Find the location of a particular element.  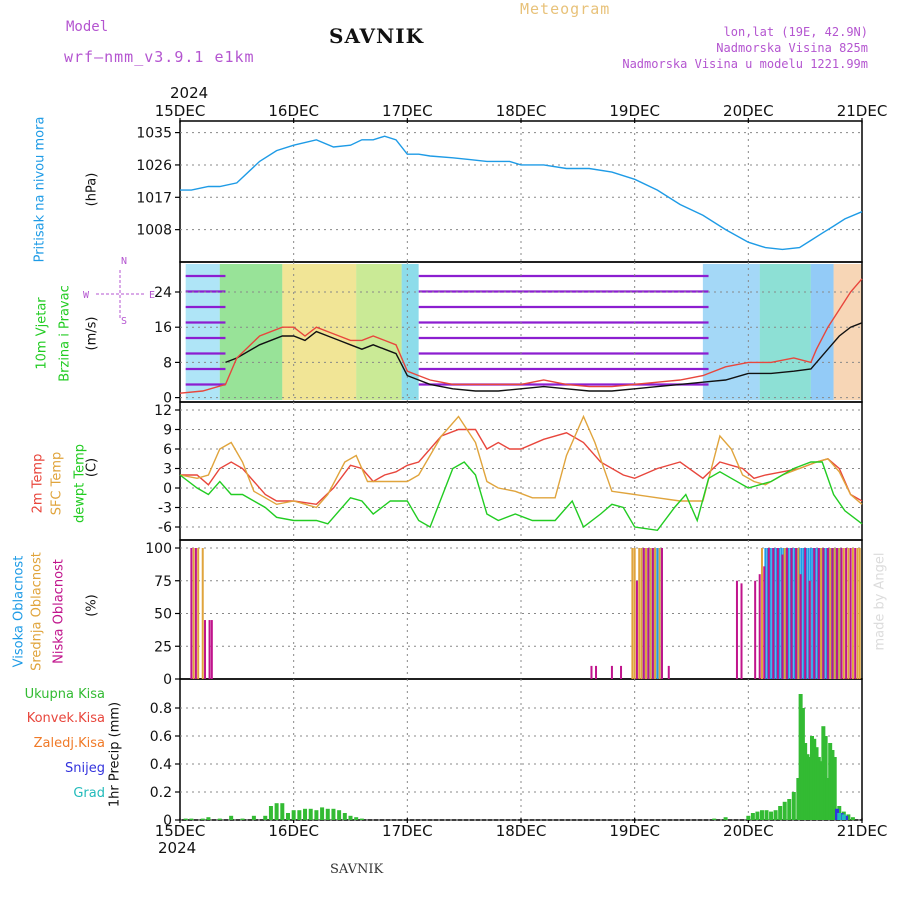

bar-snijeg is located at coordinates (846, 817).